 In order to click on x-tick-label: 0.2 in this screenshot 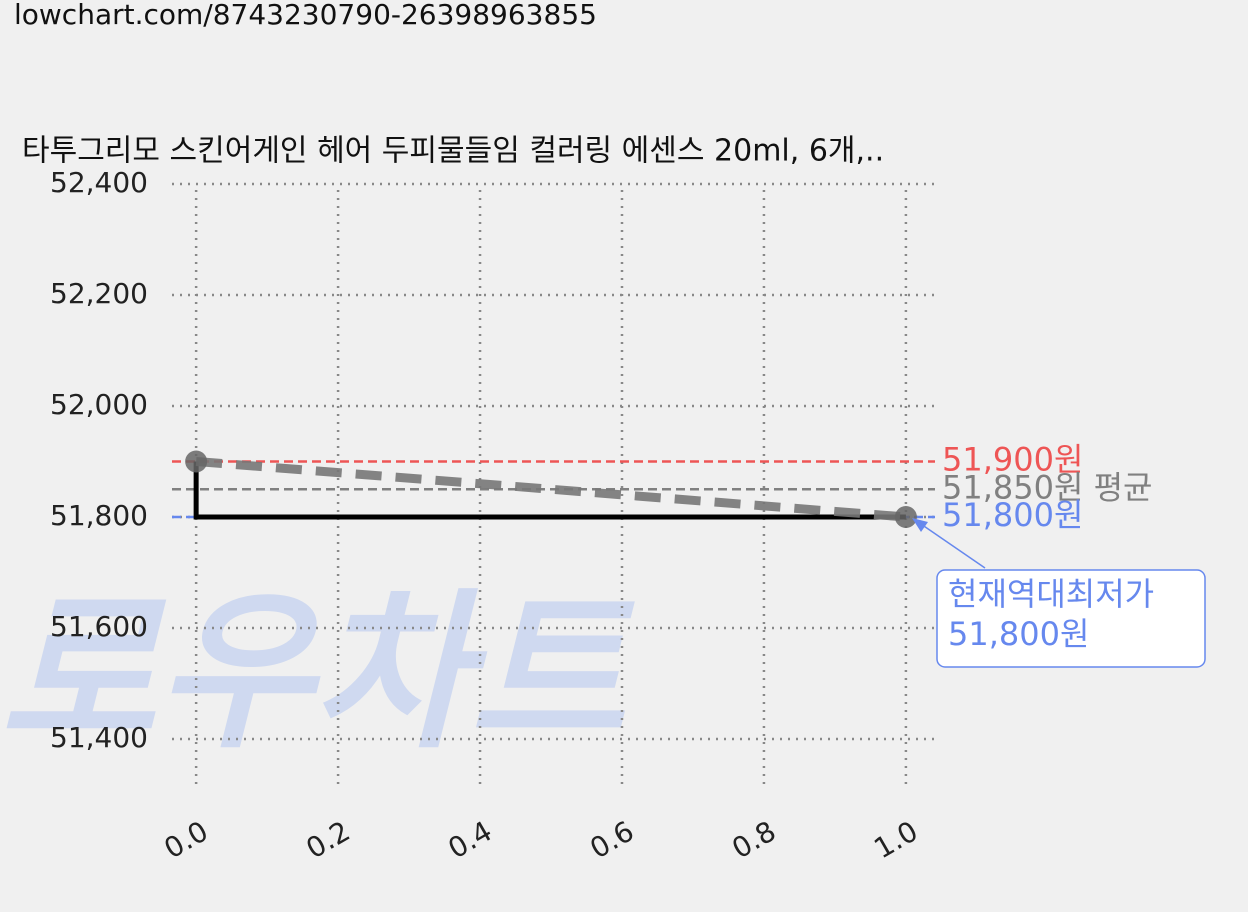, I will do `click(328, 839)`.